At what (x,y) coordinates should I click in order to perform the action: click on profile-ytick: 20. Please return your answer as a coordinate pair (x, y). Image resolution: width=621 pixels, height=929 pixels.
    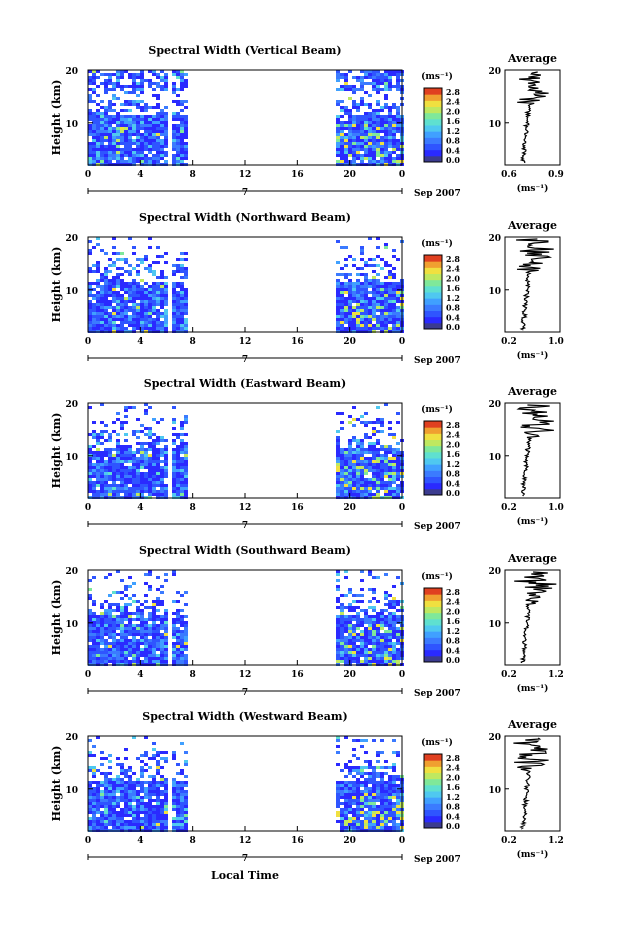
    Looking at the image, I should click on (494, 738).